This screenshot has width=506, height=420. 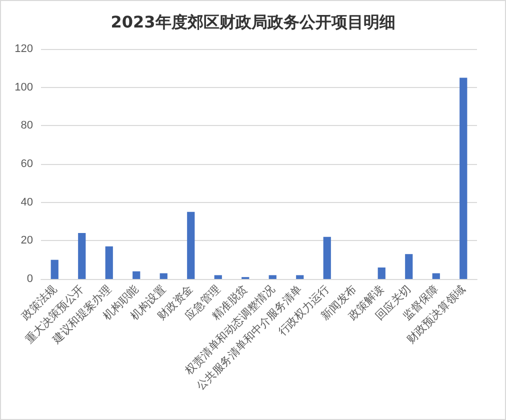 What do you see at coordinates (26, 202) in the screenshot?
I see `y-tick-label: 40` at bounding box center [26, 202].